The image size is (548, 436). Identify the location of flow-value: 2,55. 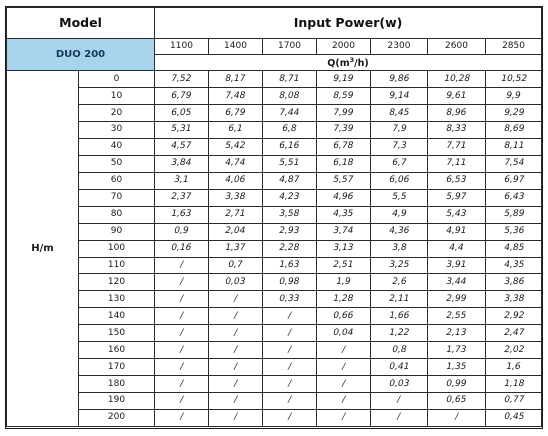
(456, 315).